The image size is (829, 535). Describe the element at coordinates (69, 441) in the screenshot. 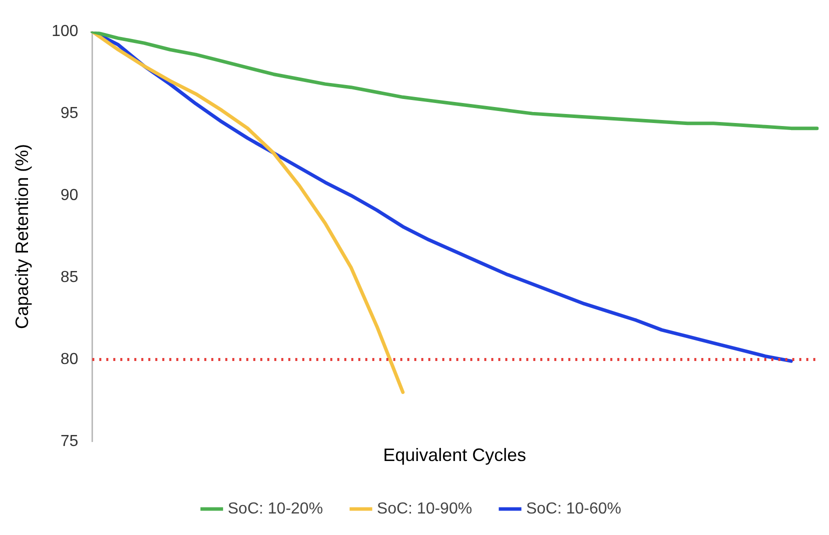

I see `y-tick-label: 75` at that location.